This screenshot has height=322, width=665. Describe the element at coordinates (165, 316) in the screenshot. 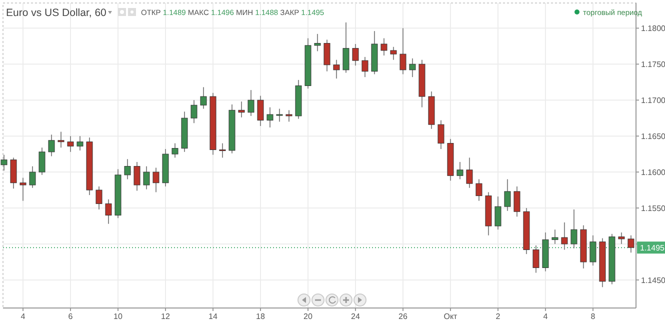

I see `x-tick-label: 12` at that location.